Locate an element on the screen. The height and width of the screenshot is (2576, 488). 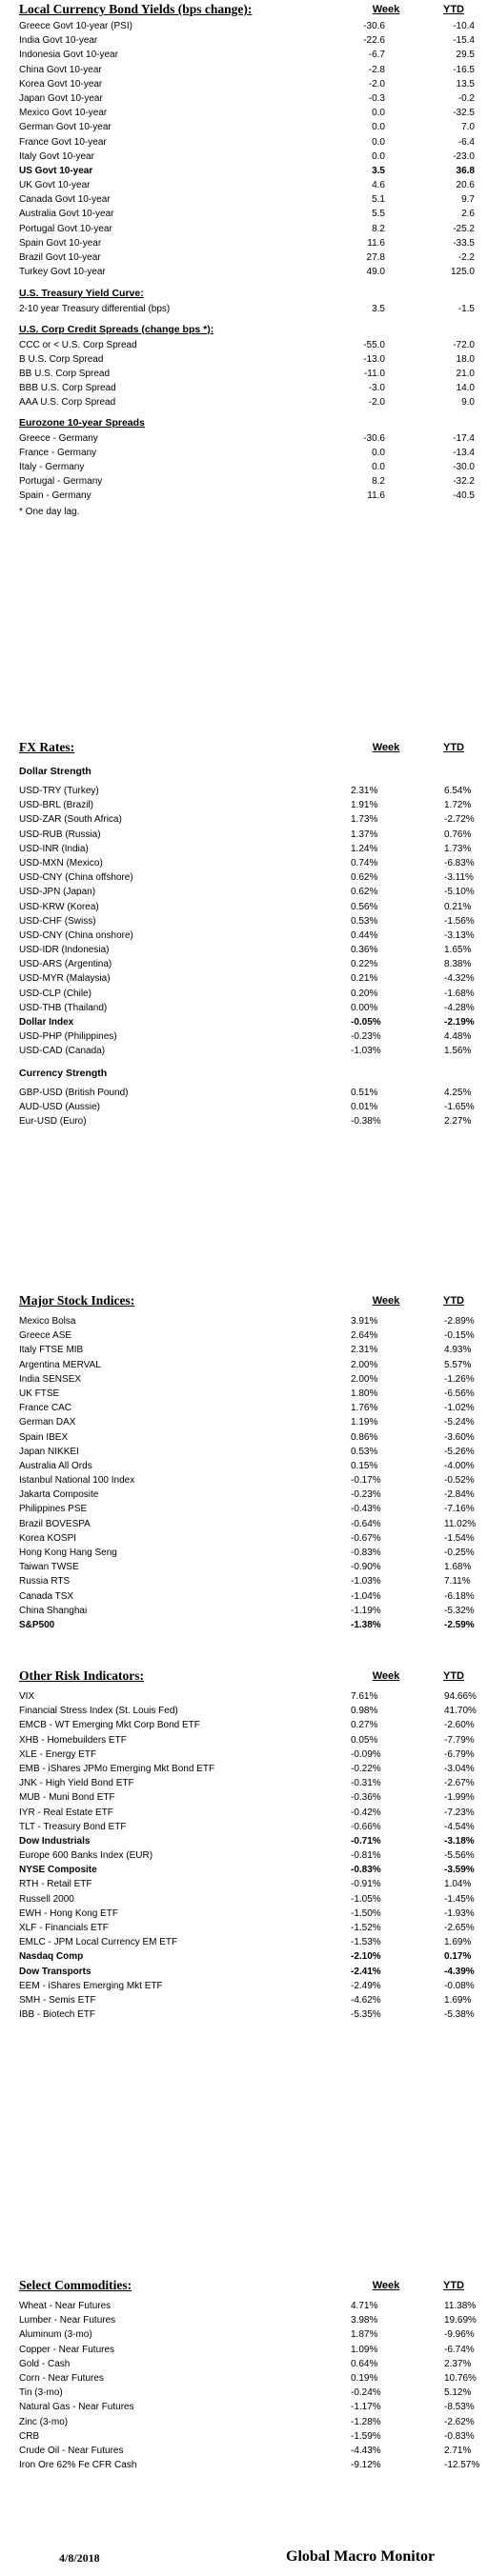
ytd-value: 0.21% is located at coordinates (458, 906).